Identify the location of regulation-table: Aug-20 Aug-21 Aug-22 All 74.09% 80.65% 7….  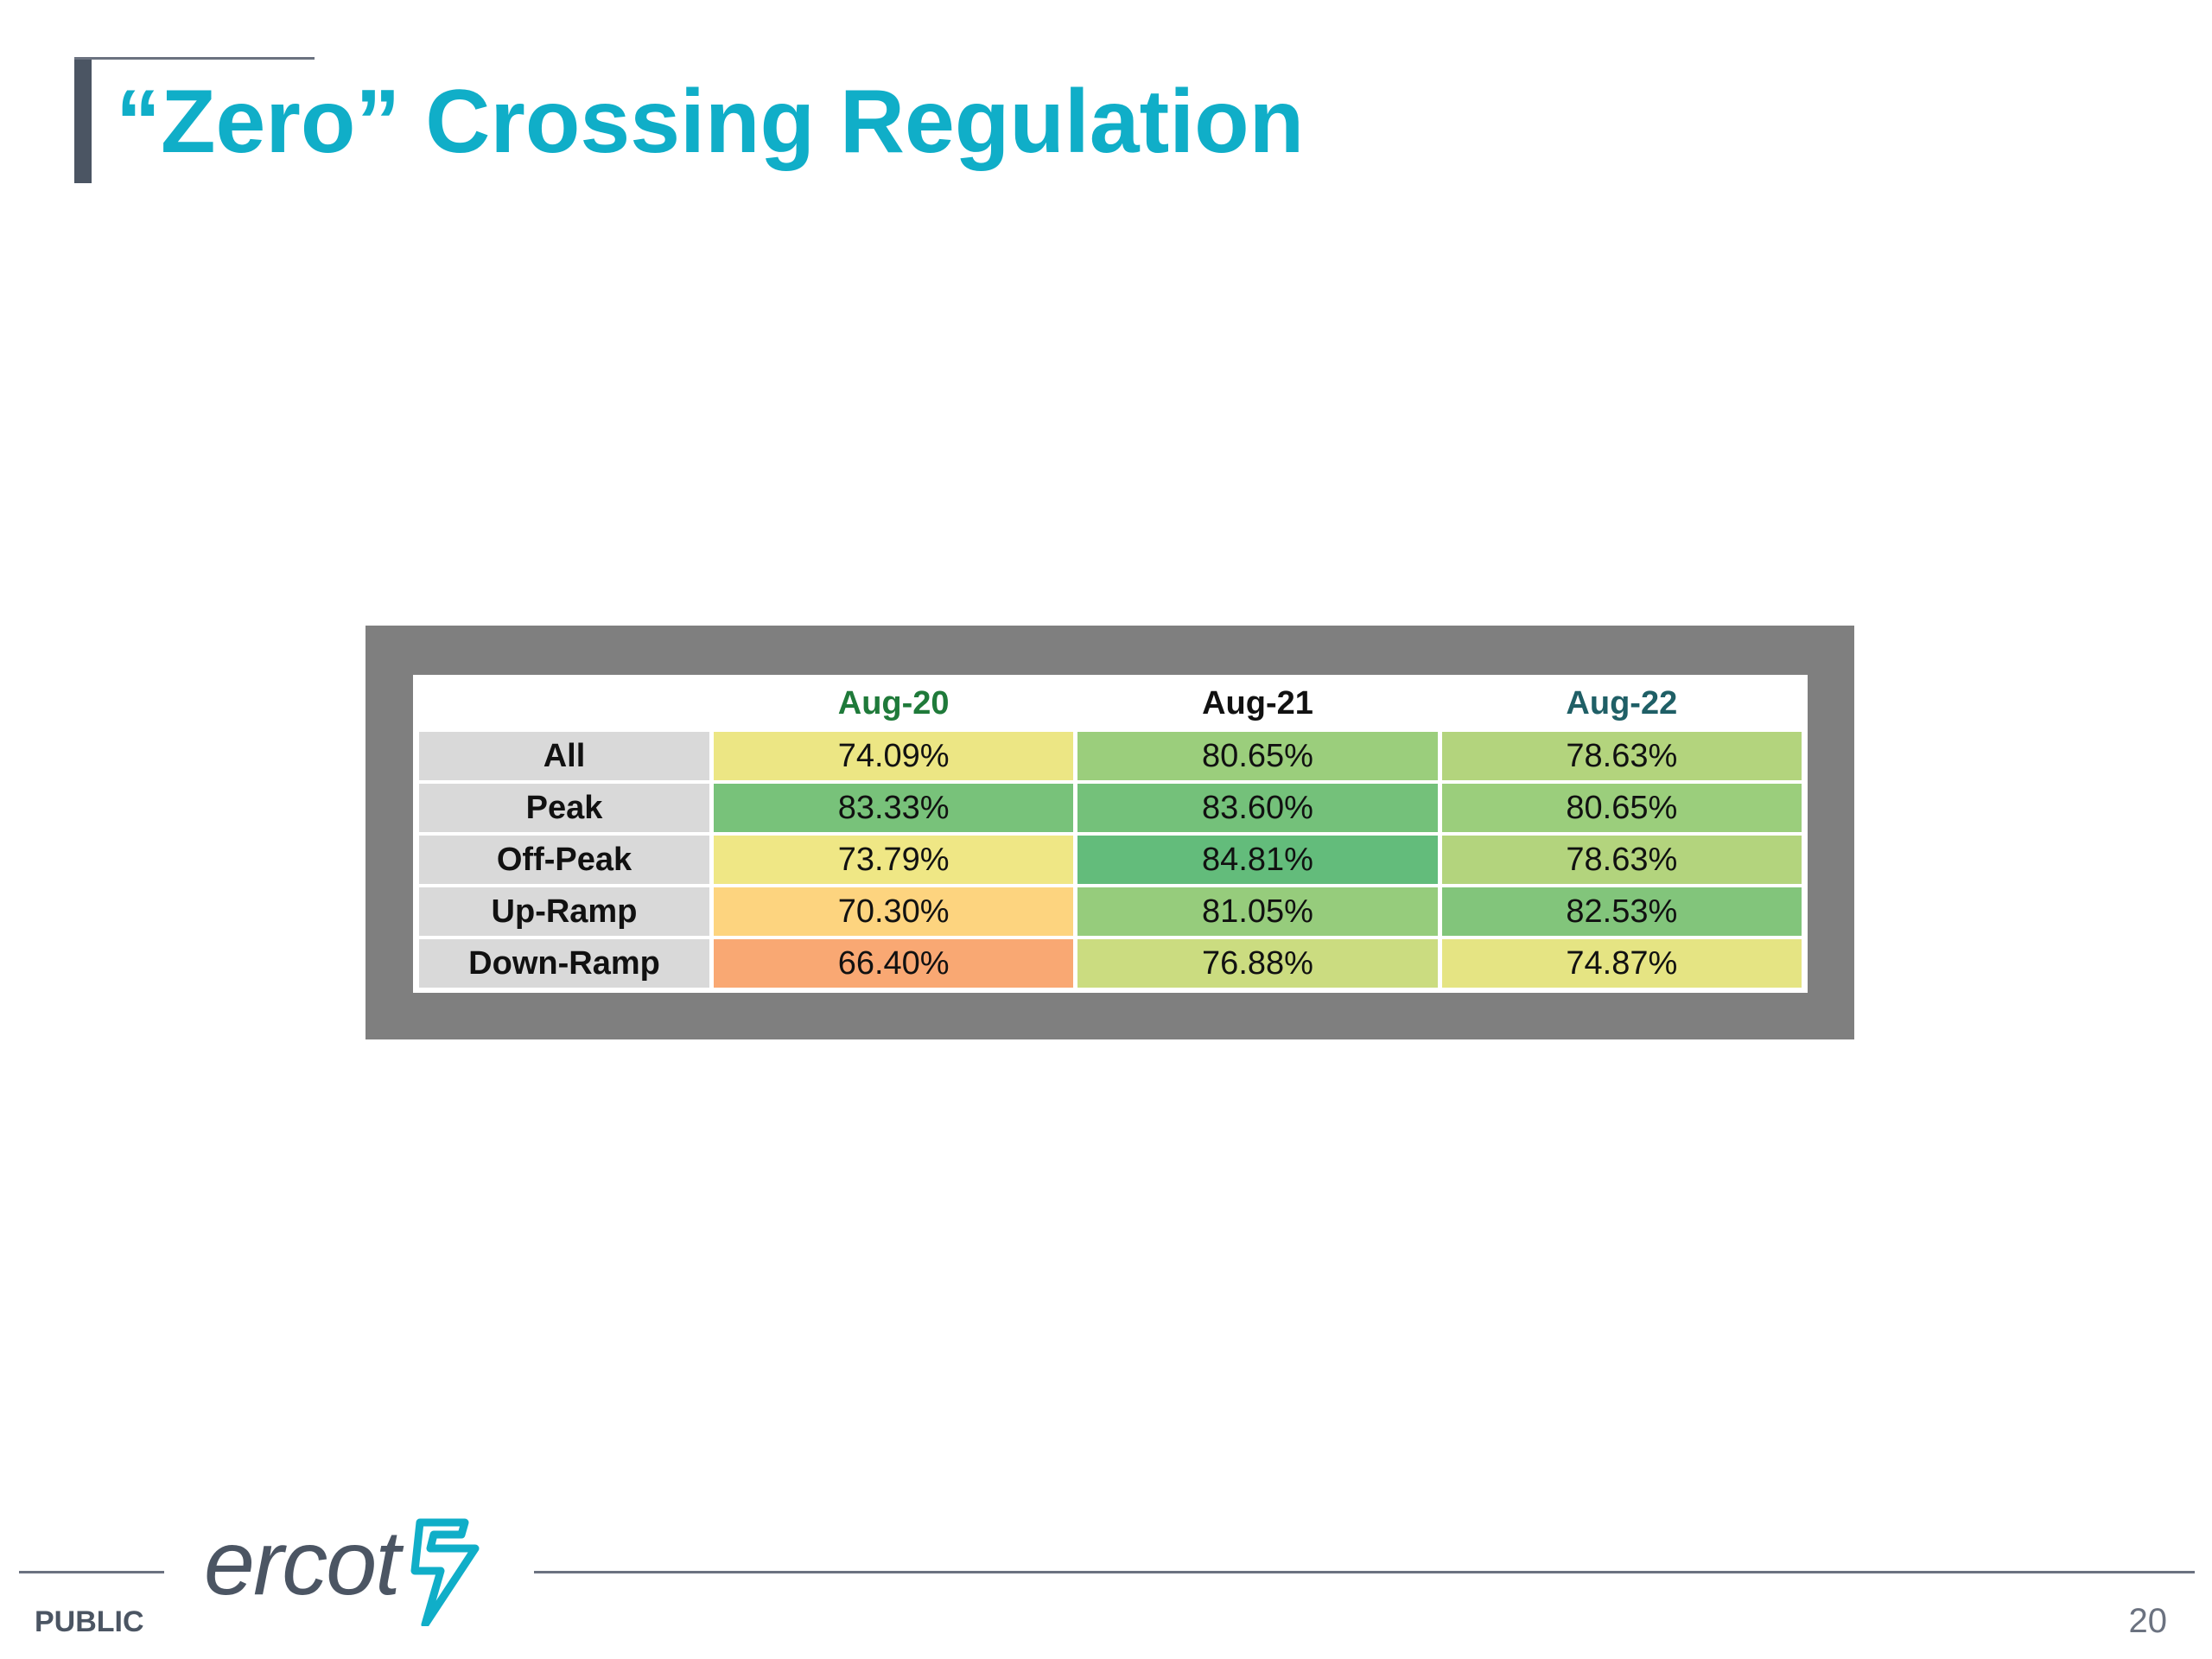
(1110, 833).